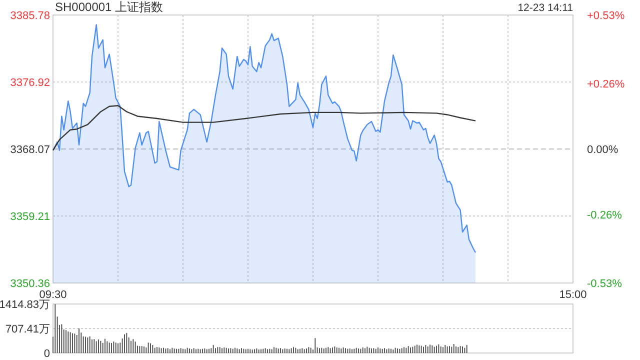  What do you see at coordinates (25, 305) in the screenshot?
I see `y-tick-label: 1414.83万` at bounding box center [25, 305].